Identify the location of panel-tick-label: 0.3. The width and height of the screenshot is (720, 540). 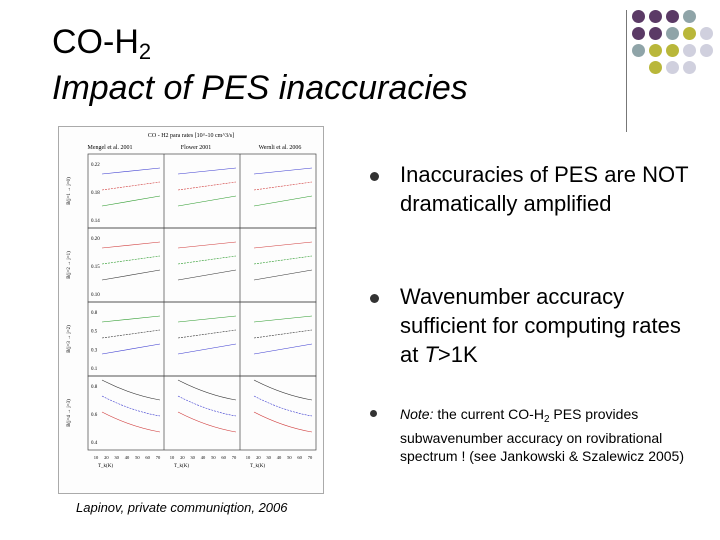
(94, 350).